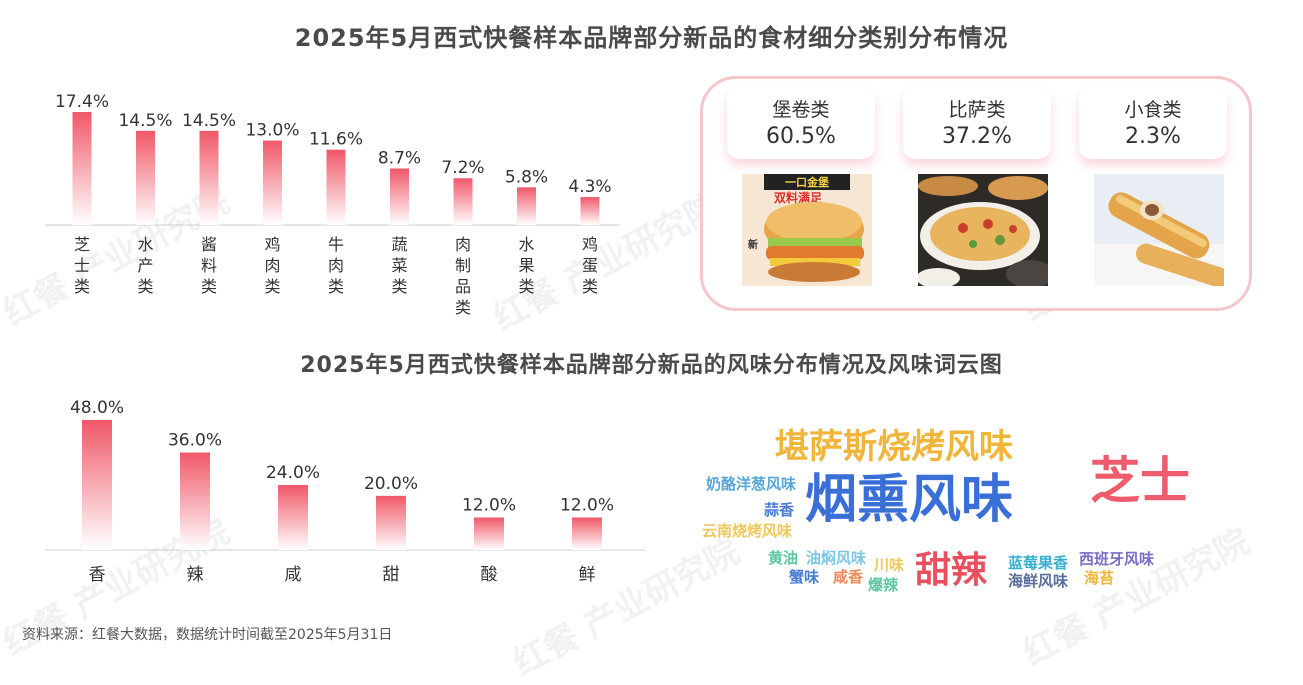 The width and height of the screenshot is (1303, 685). What do you see at coordinates (951, 570) in the screenshot?
I see `cloud-word: 甜辣` at bounding box center [951, 570].